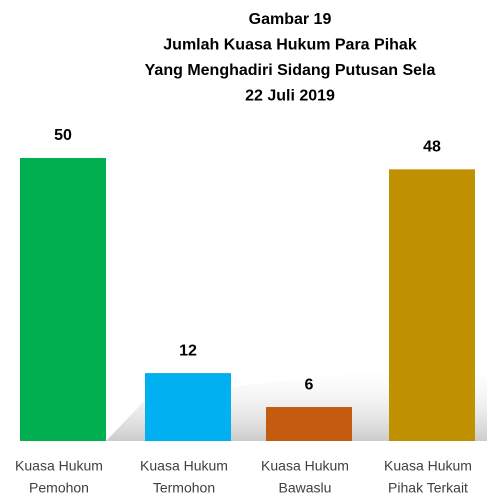 The image size is (487, 498). Describe the element at coordinates (309, 384) in the screenshot. I see `data-label: 6` at that location.